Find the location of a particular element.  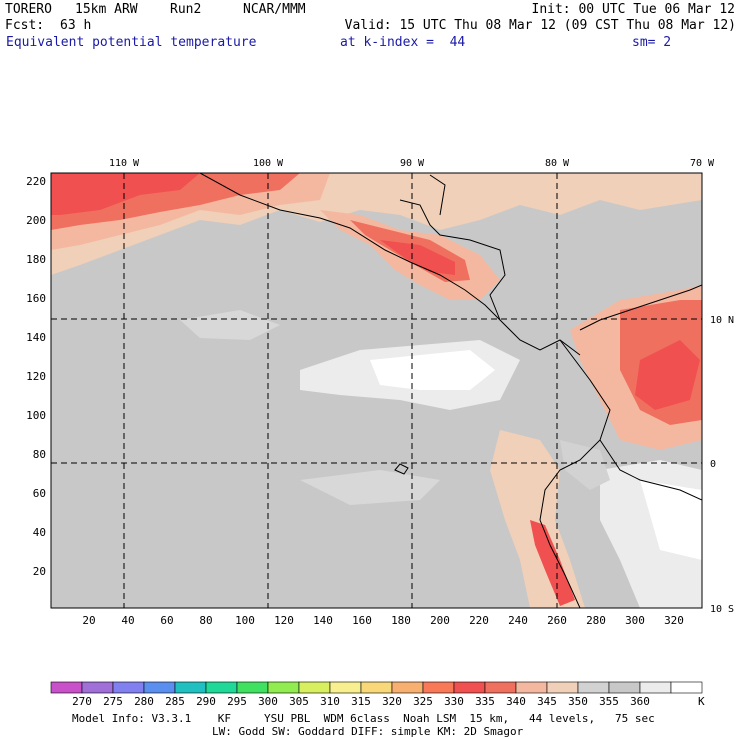

y-tick-label: 120 is located at coordinates (36, 376).